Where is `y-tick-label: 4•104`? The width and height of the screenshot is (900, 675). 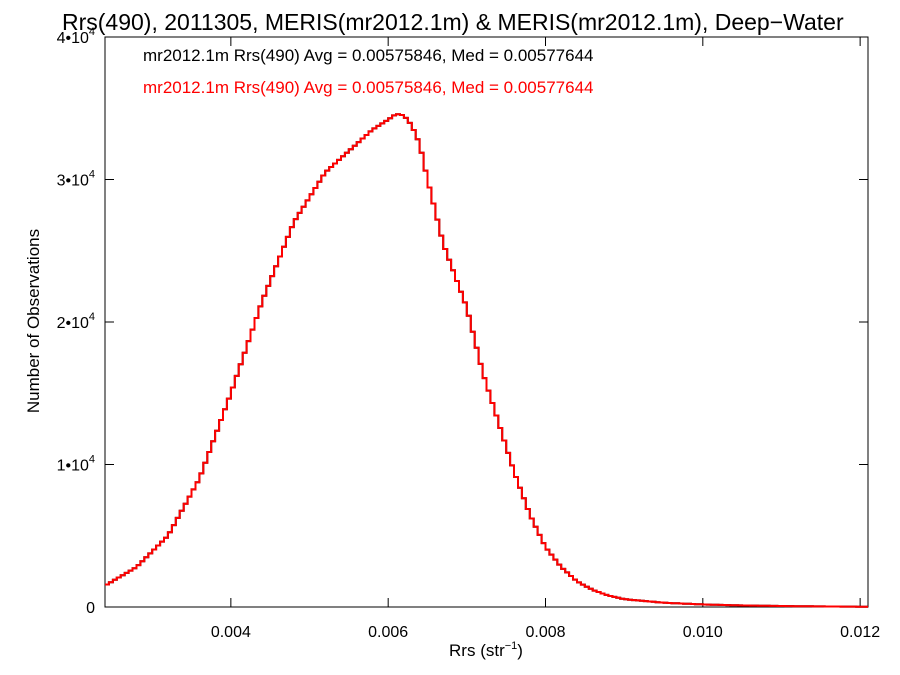
y-tick-label: 4•104 is located at coordinates (76, 36).